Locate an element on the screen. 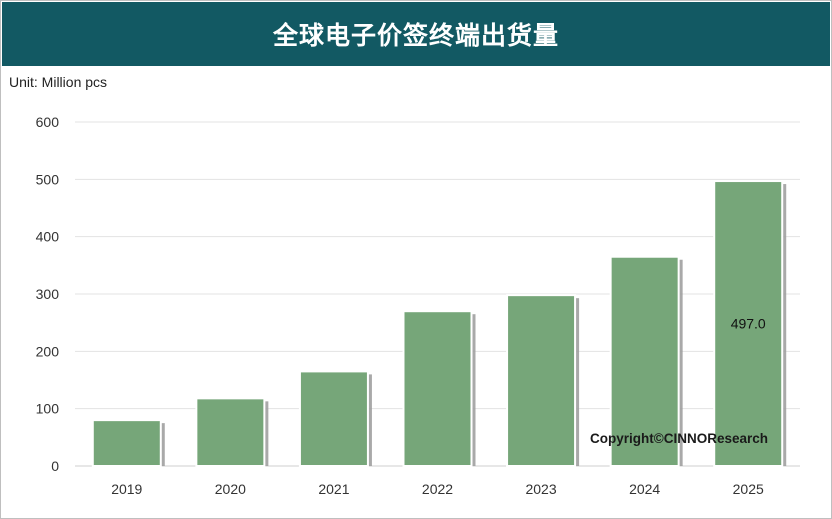 The width and height of the screenshot is (832, 519). x-tick-label: 2020 is located at coordinates (230, 489).